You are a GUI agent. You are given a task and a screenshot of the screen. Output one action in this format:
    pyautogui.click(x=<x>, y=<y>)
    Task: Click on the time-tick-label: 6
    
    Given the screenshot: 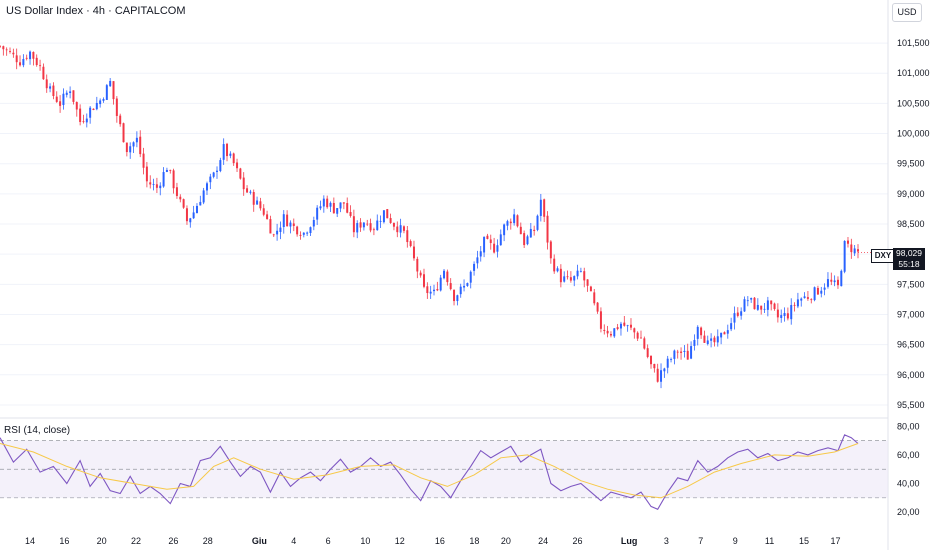 What is the action you would take?
    pyautogui.click(x=328, y=541)
    